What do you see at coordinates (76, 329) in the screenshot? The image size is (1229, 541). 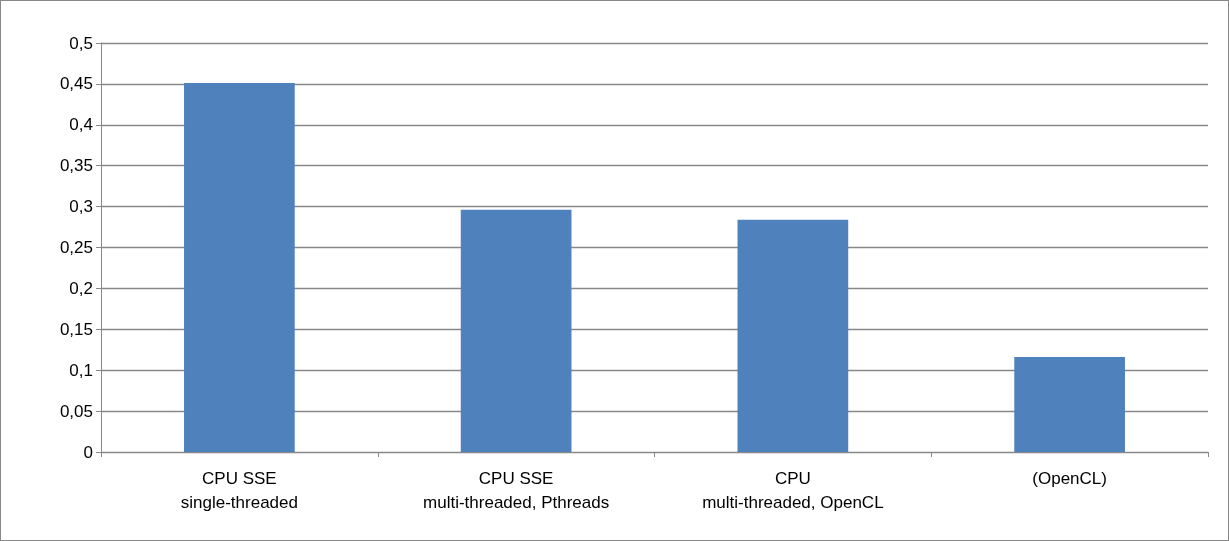 I see `y-tick-label: 0,15` at bounding box center [76, 329].